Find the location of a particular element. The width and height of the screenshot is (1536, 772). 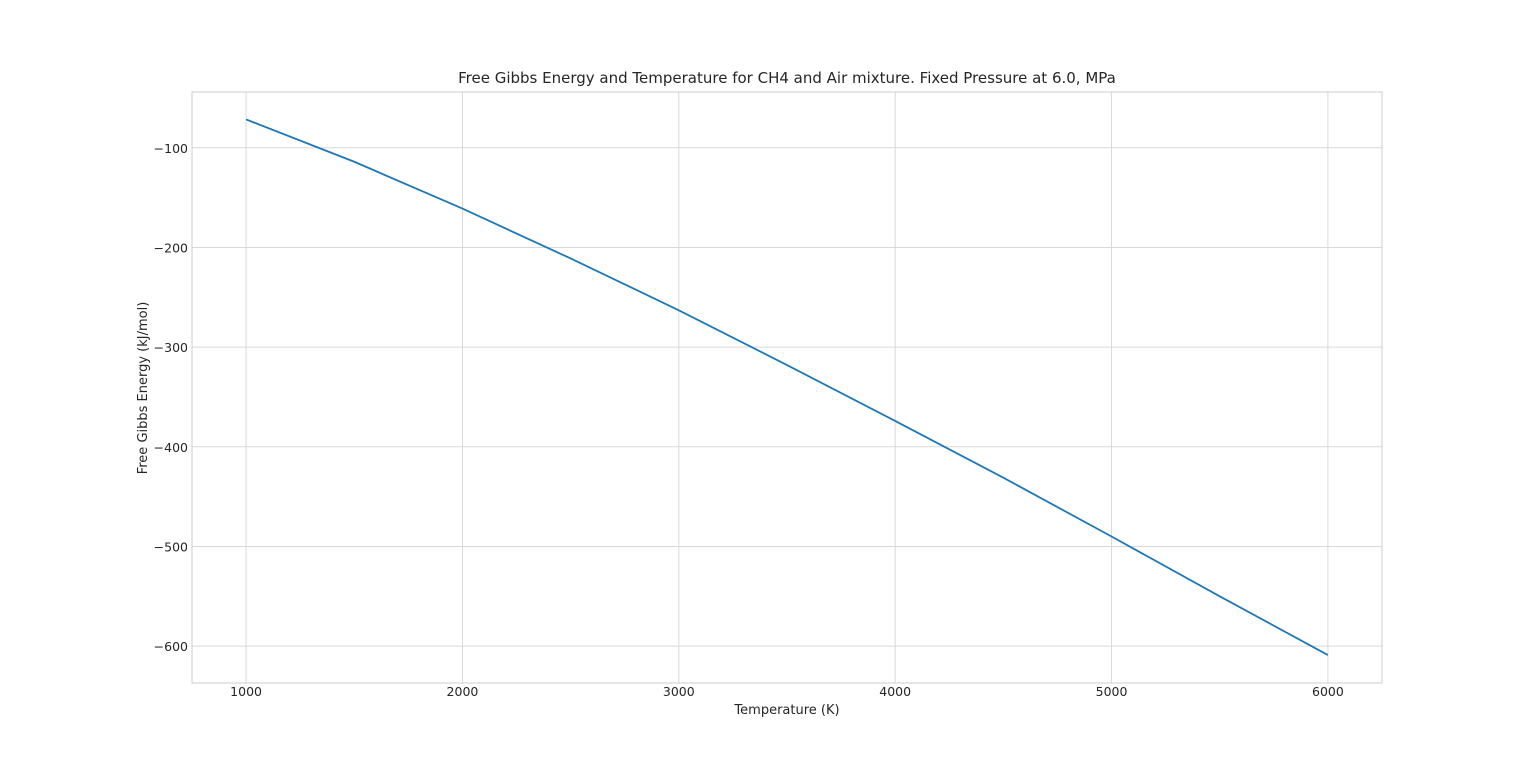

y-tick-label: −300 is located at coordinates (171, 347).